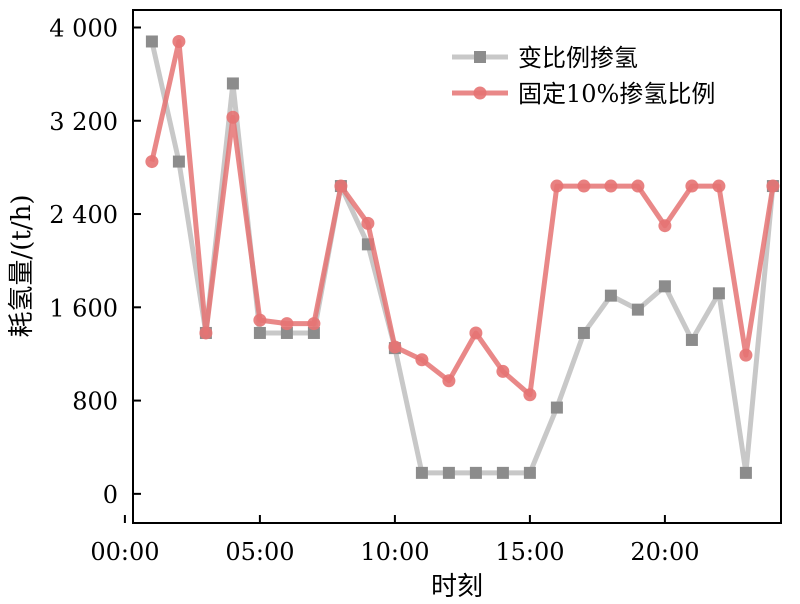 The width and height of the screenshot is (800, 604). Describe the element at coordinates (95, 261) in the screenshot. I see `y-axis: 0 800 1 600 2 400 3 200 4 000` at that location.